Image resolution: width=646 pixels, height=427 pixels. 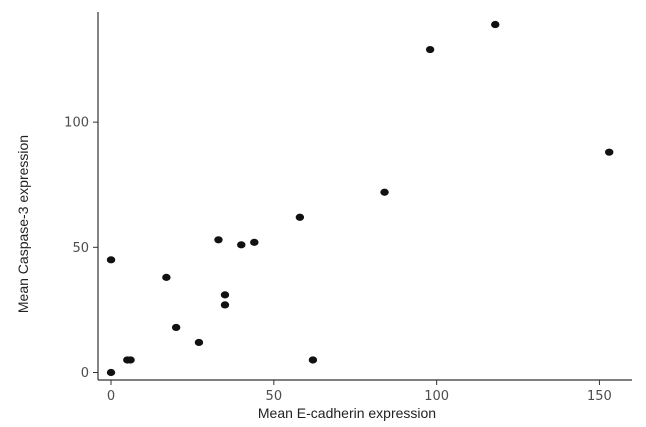 What do you see at coordinates (436, 396) in the screenshot?
I see `x-tick-label: 100` at bounding box center [436, 396].